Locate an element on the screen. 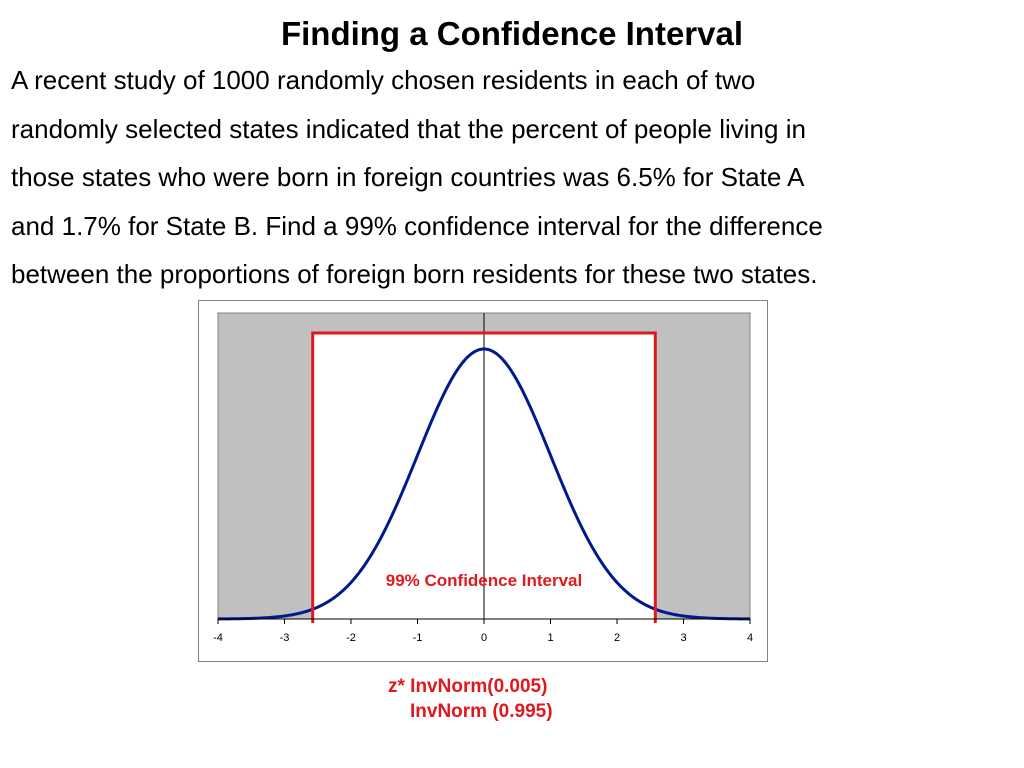 This screenshot has width=1024, height=768. x-tick-label: 0 is located at coordinates (484, 638).